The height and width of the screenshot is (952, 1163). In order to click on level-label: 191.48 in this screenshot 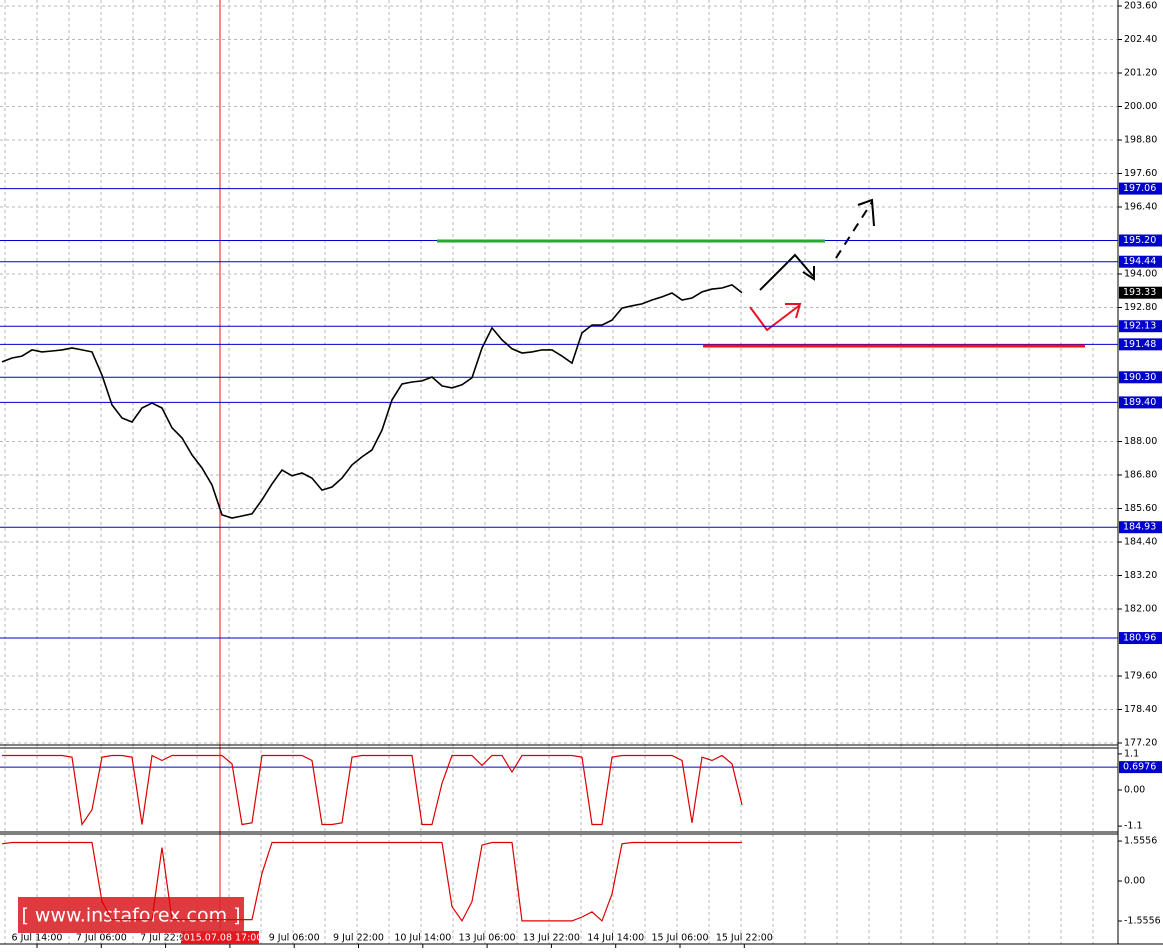, I will do `click(1139, 344)`.